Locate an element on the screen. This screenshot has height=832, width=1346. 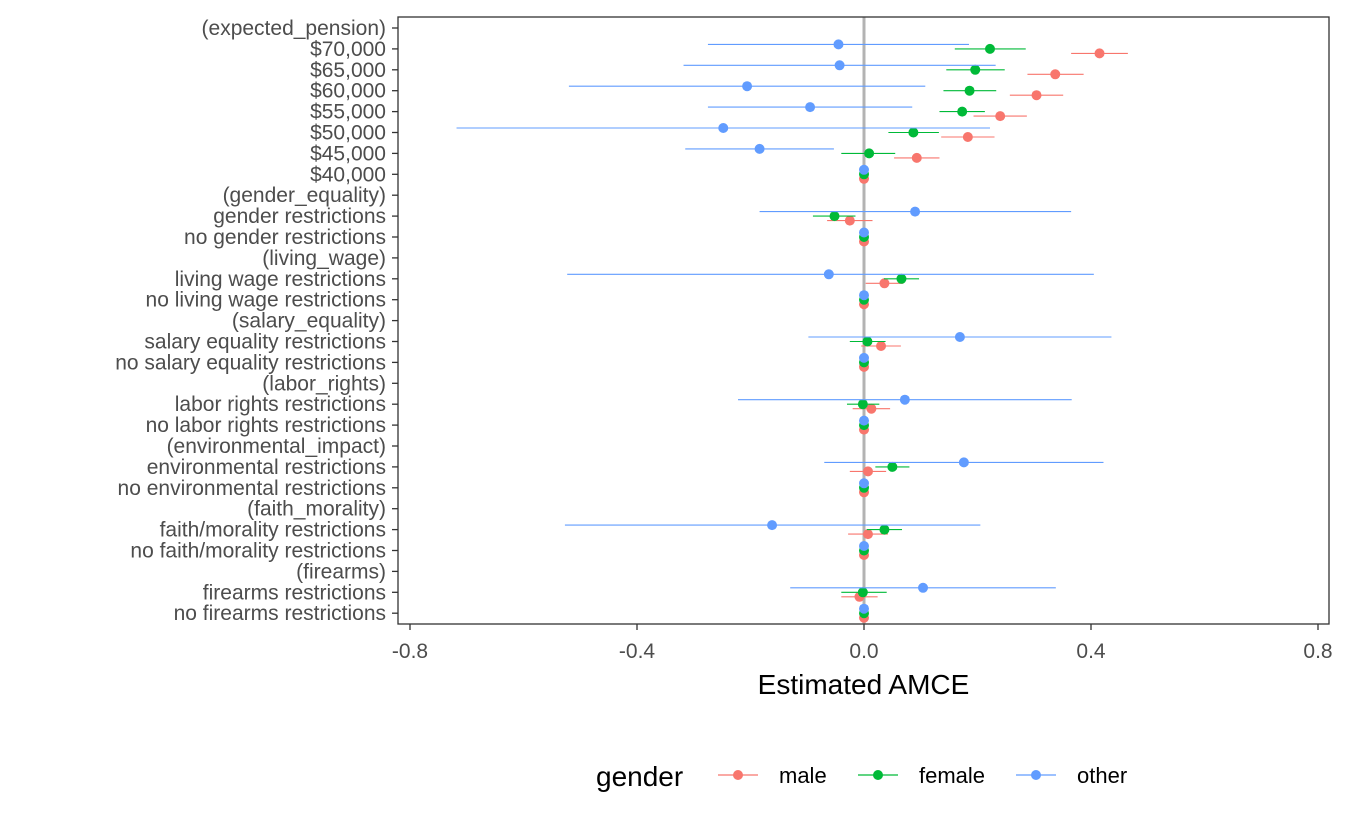
legend-label: male is located at coordinates (803, 775).